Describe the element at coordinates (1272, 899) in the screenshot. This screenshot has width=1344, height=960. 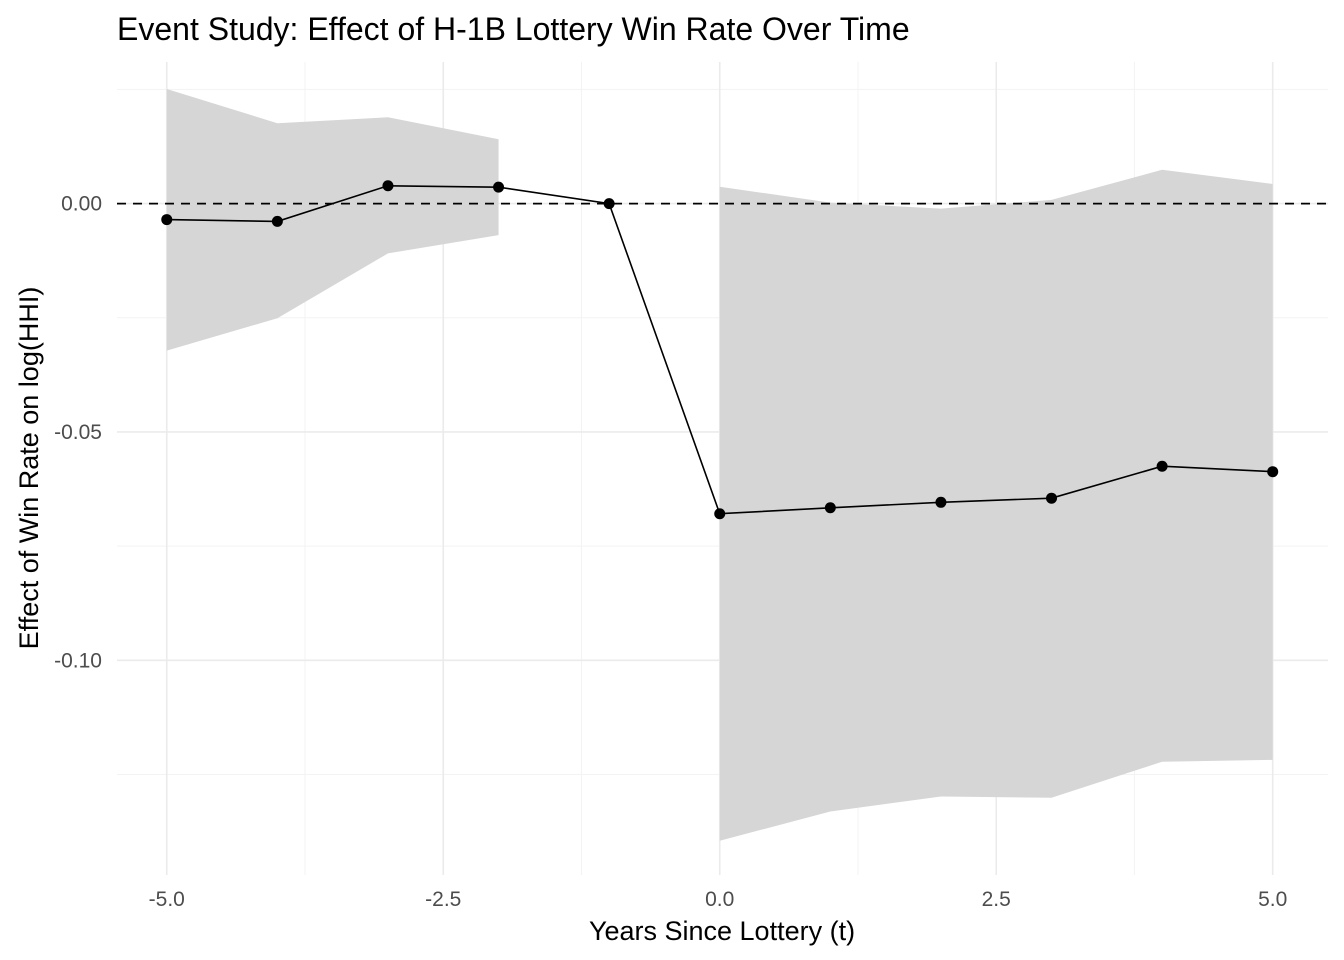
I see `x-tick-label: 5.0` at that location.